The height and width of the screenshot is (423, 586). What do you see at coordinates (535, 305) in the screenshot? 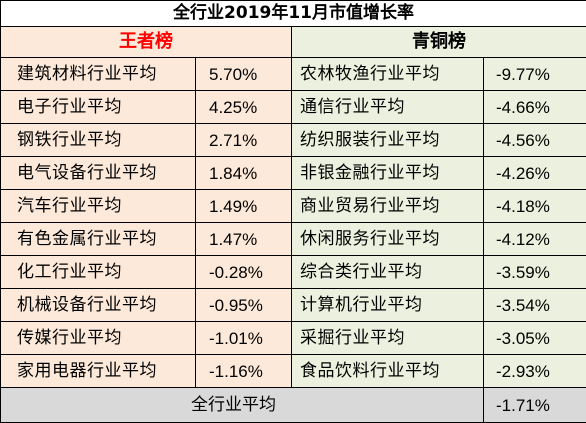
I see `right-growth-value: -3.54%` at bounding box center [535, 305].